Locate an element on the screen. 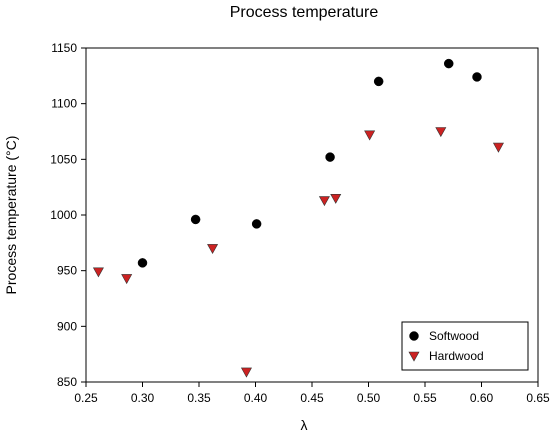  x-tick-label: 0.30 is located at coordinates (143, 398).